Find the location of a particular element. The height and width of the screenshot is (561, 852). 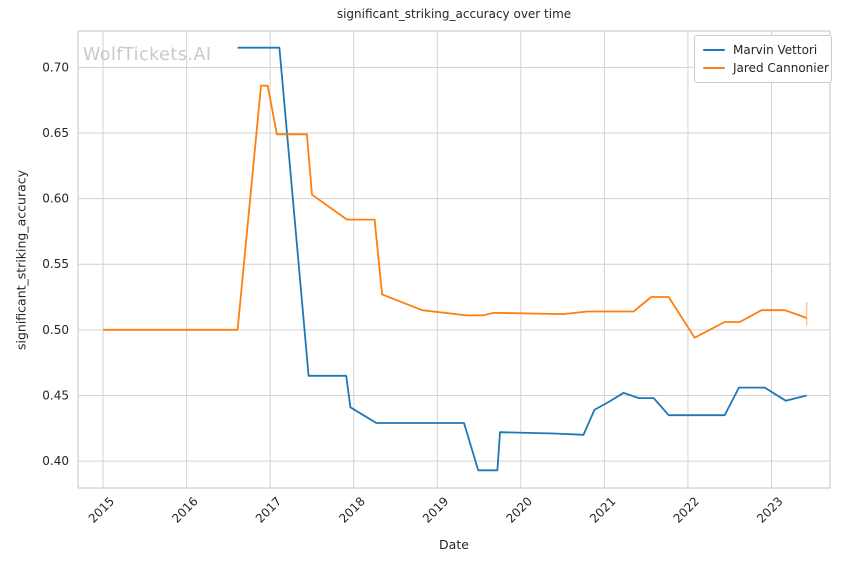

x-tick-label: 2019 is located at coordinates (435, 509).